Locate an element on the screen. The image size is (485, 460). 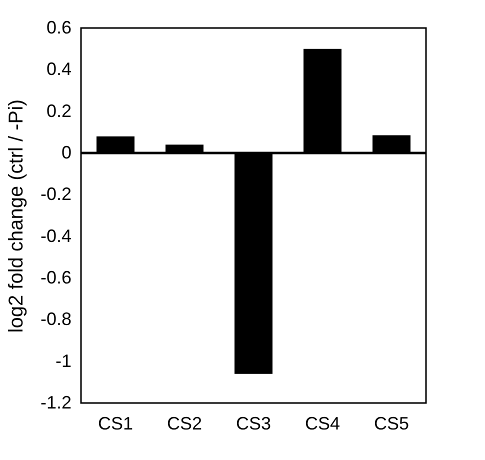
y-tick-label: 0.6 is located at coordinates (59, 28).